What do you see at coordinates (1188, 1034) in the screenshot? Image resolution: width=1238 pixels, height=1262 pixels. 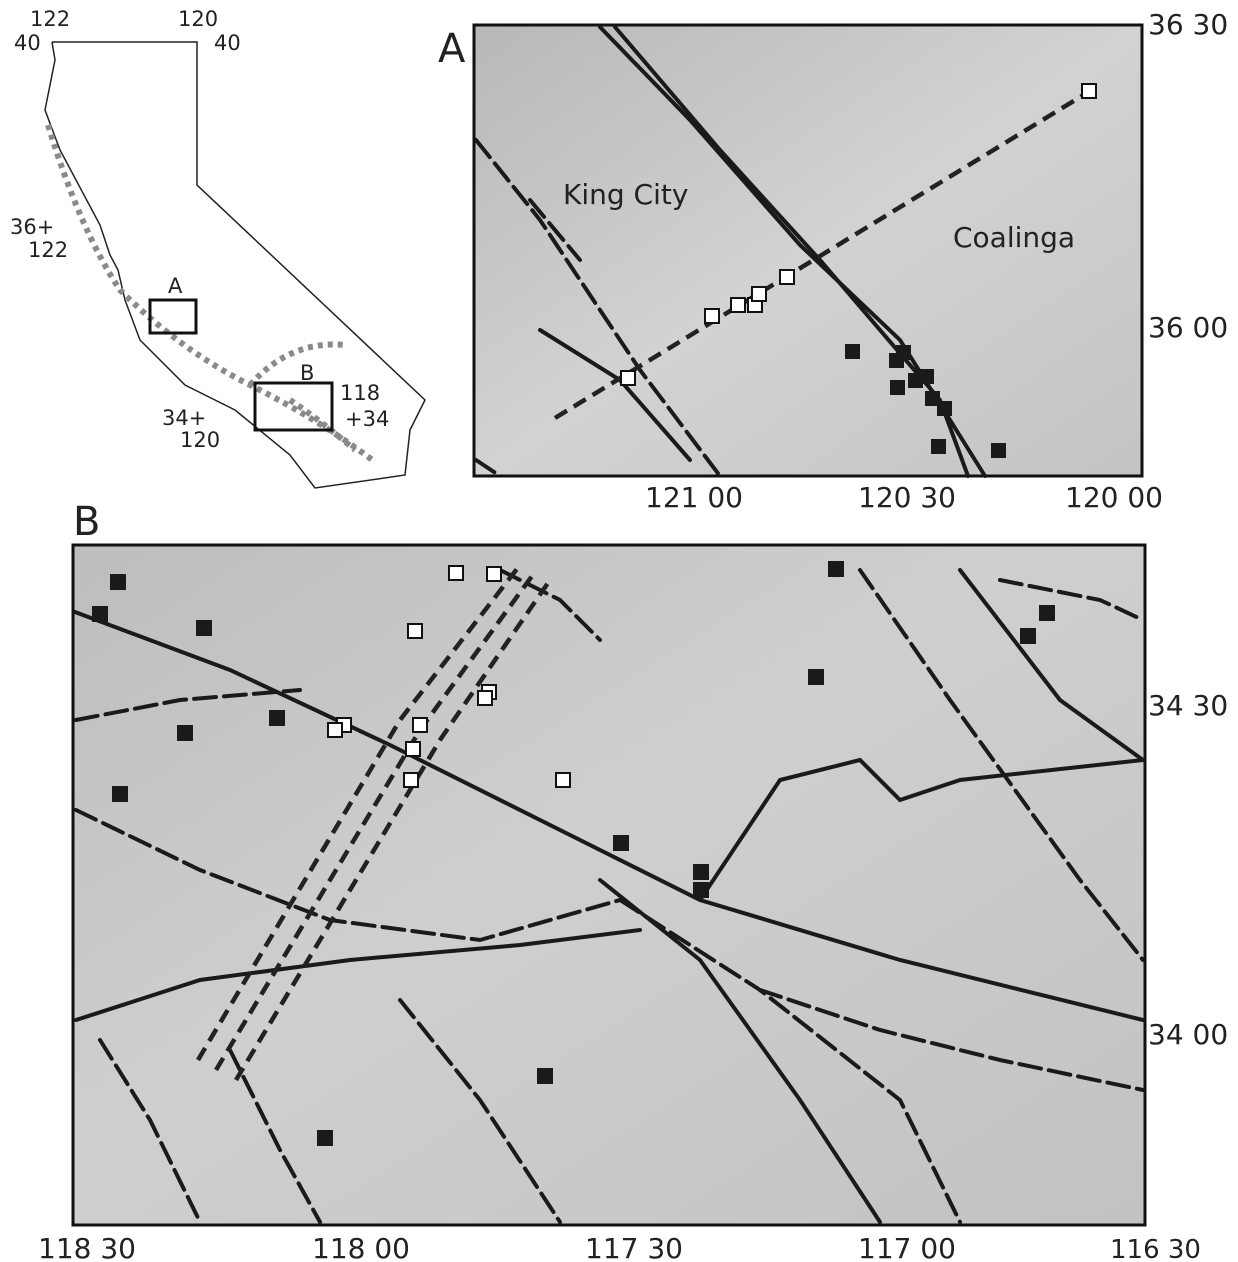 I see `label: 34 00` at bounding box center [1188, 1034].